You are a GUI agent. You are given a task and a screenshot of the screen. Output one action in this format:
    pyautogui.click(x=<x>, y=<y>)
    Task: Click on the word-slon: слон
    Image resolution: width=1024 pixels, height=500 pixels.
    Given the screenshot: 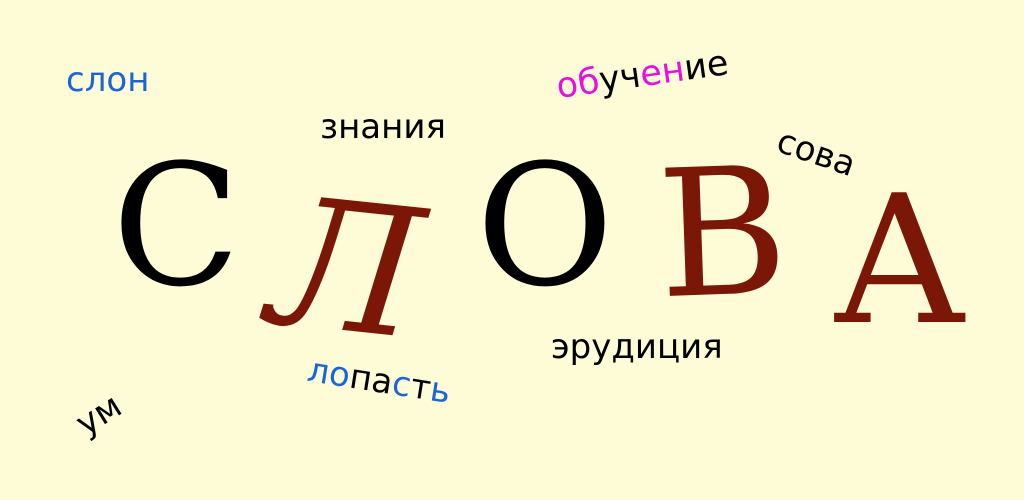 What is the action you would take?
    pyautogui.click(x=107, y=80)
    